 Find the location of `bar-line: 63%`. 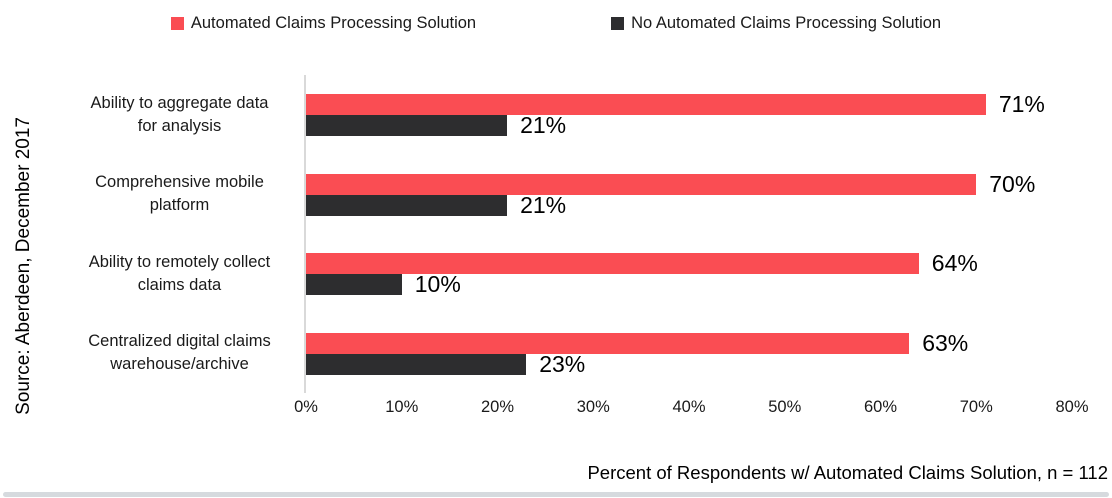

bar-line: 63% is located at coordinates (689, 342).